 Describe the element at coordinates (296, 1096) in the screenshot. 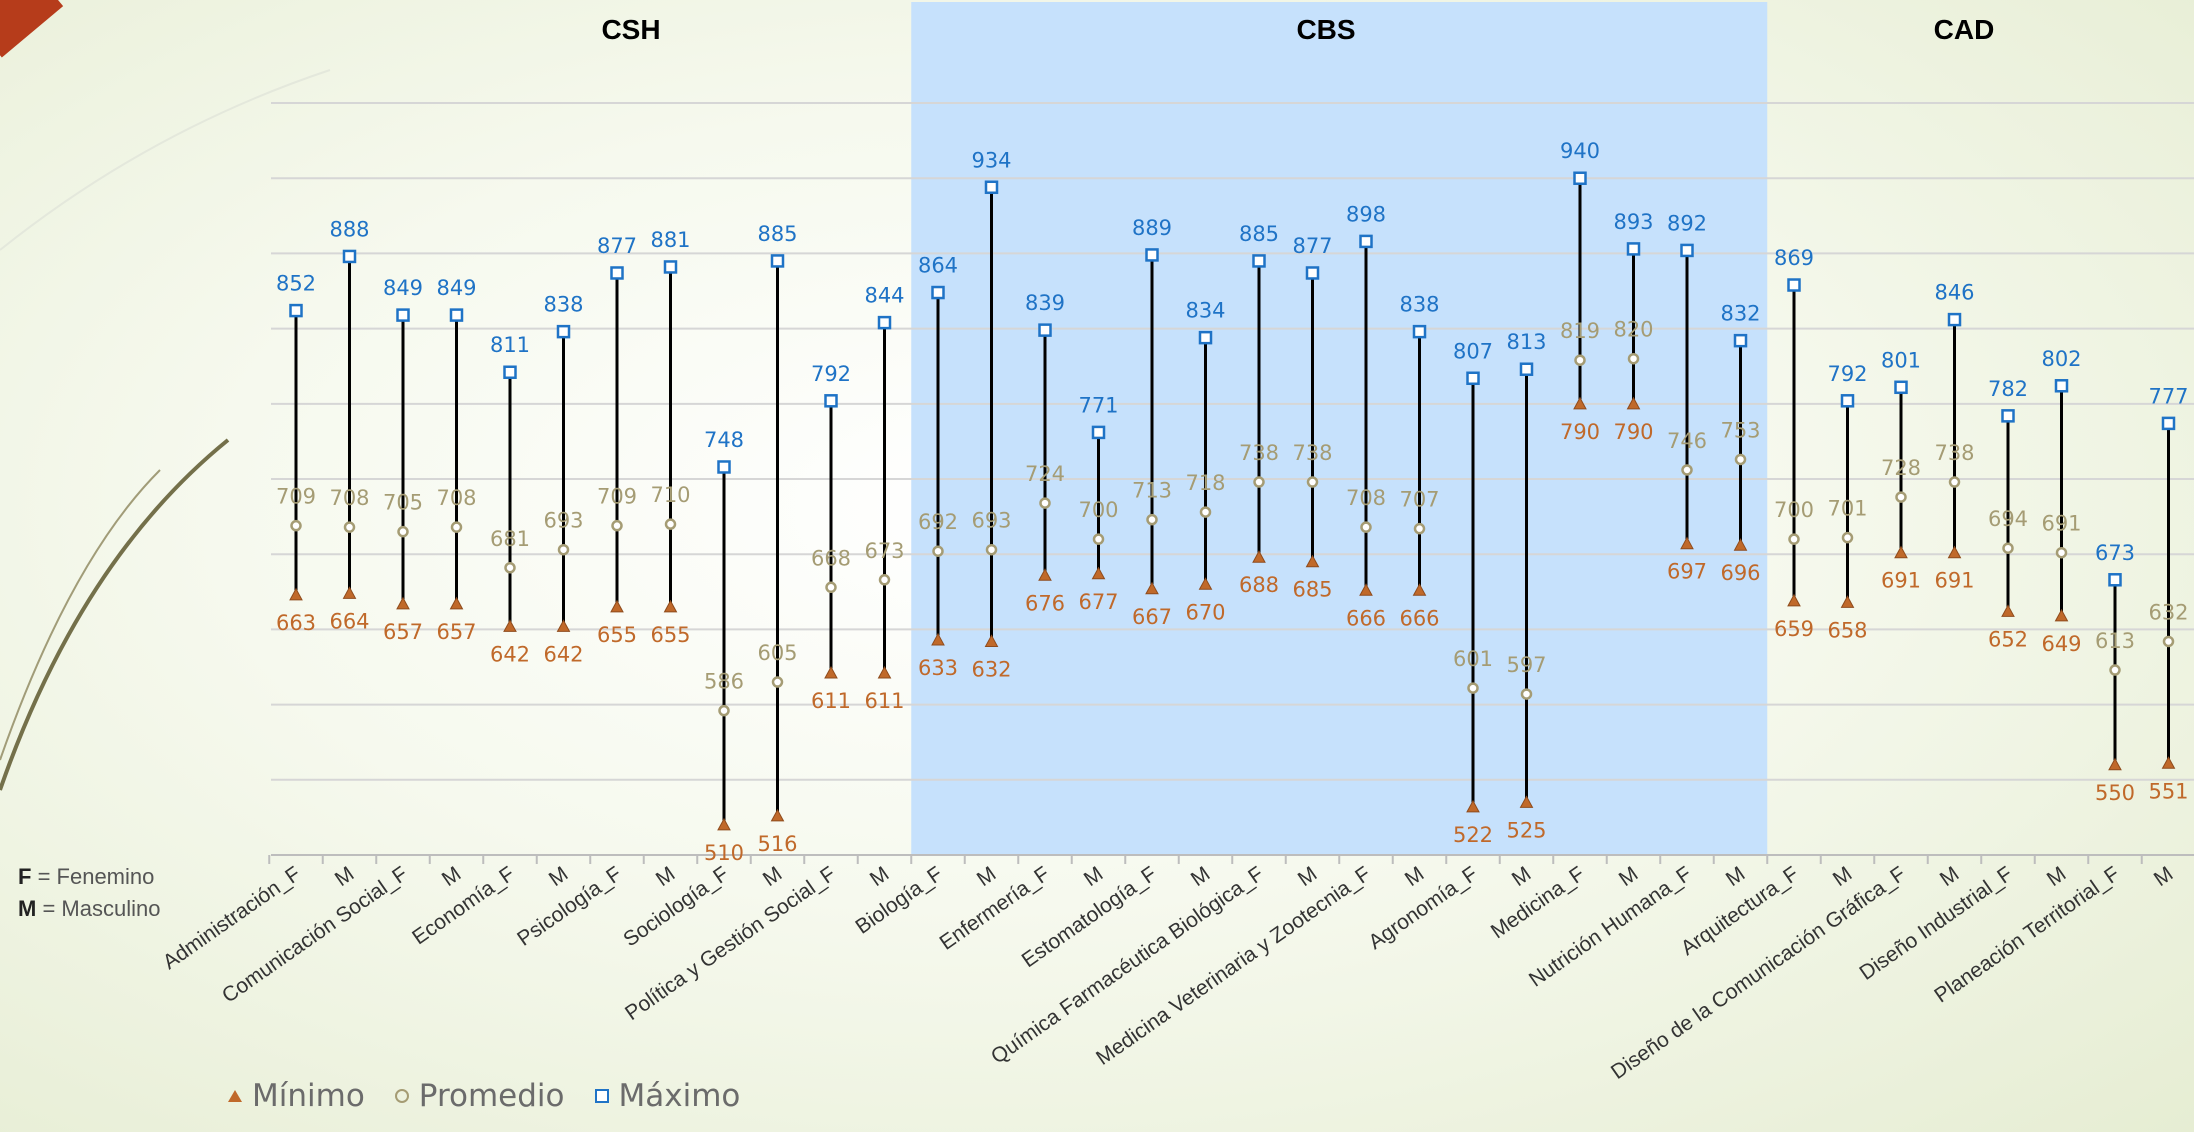

I see `legend-item-min: Mínimo` at that location.